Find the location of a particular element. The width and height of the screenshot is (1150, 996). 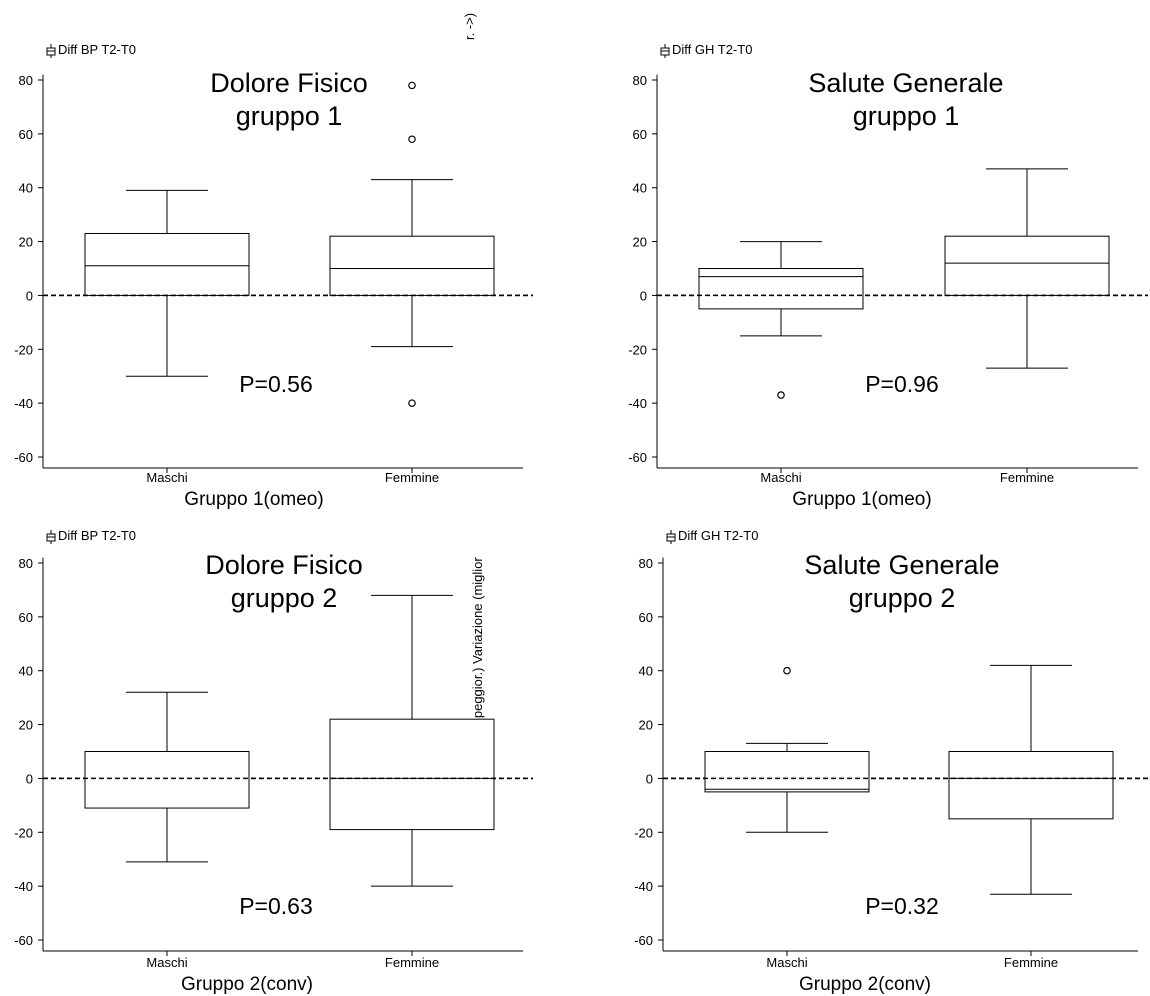

p-value-annotation: P=0.63 is located at coordinates (276, 906).